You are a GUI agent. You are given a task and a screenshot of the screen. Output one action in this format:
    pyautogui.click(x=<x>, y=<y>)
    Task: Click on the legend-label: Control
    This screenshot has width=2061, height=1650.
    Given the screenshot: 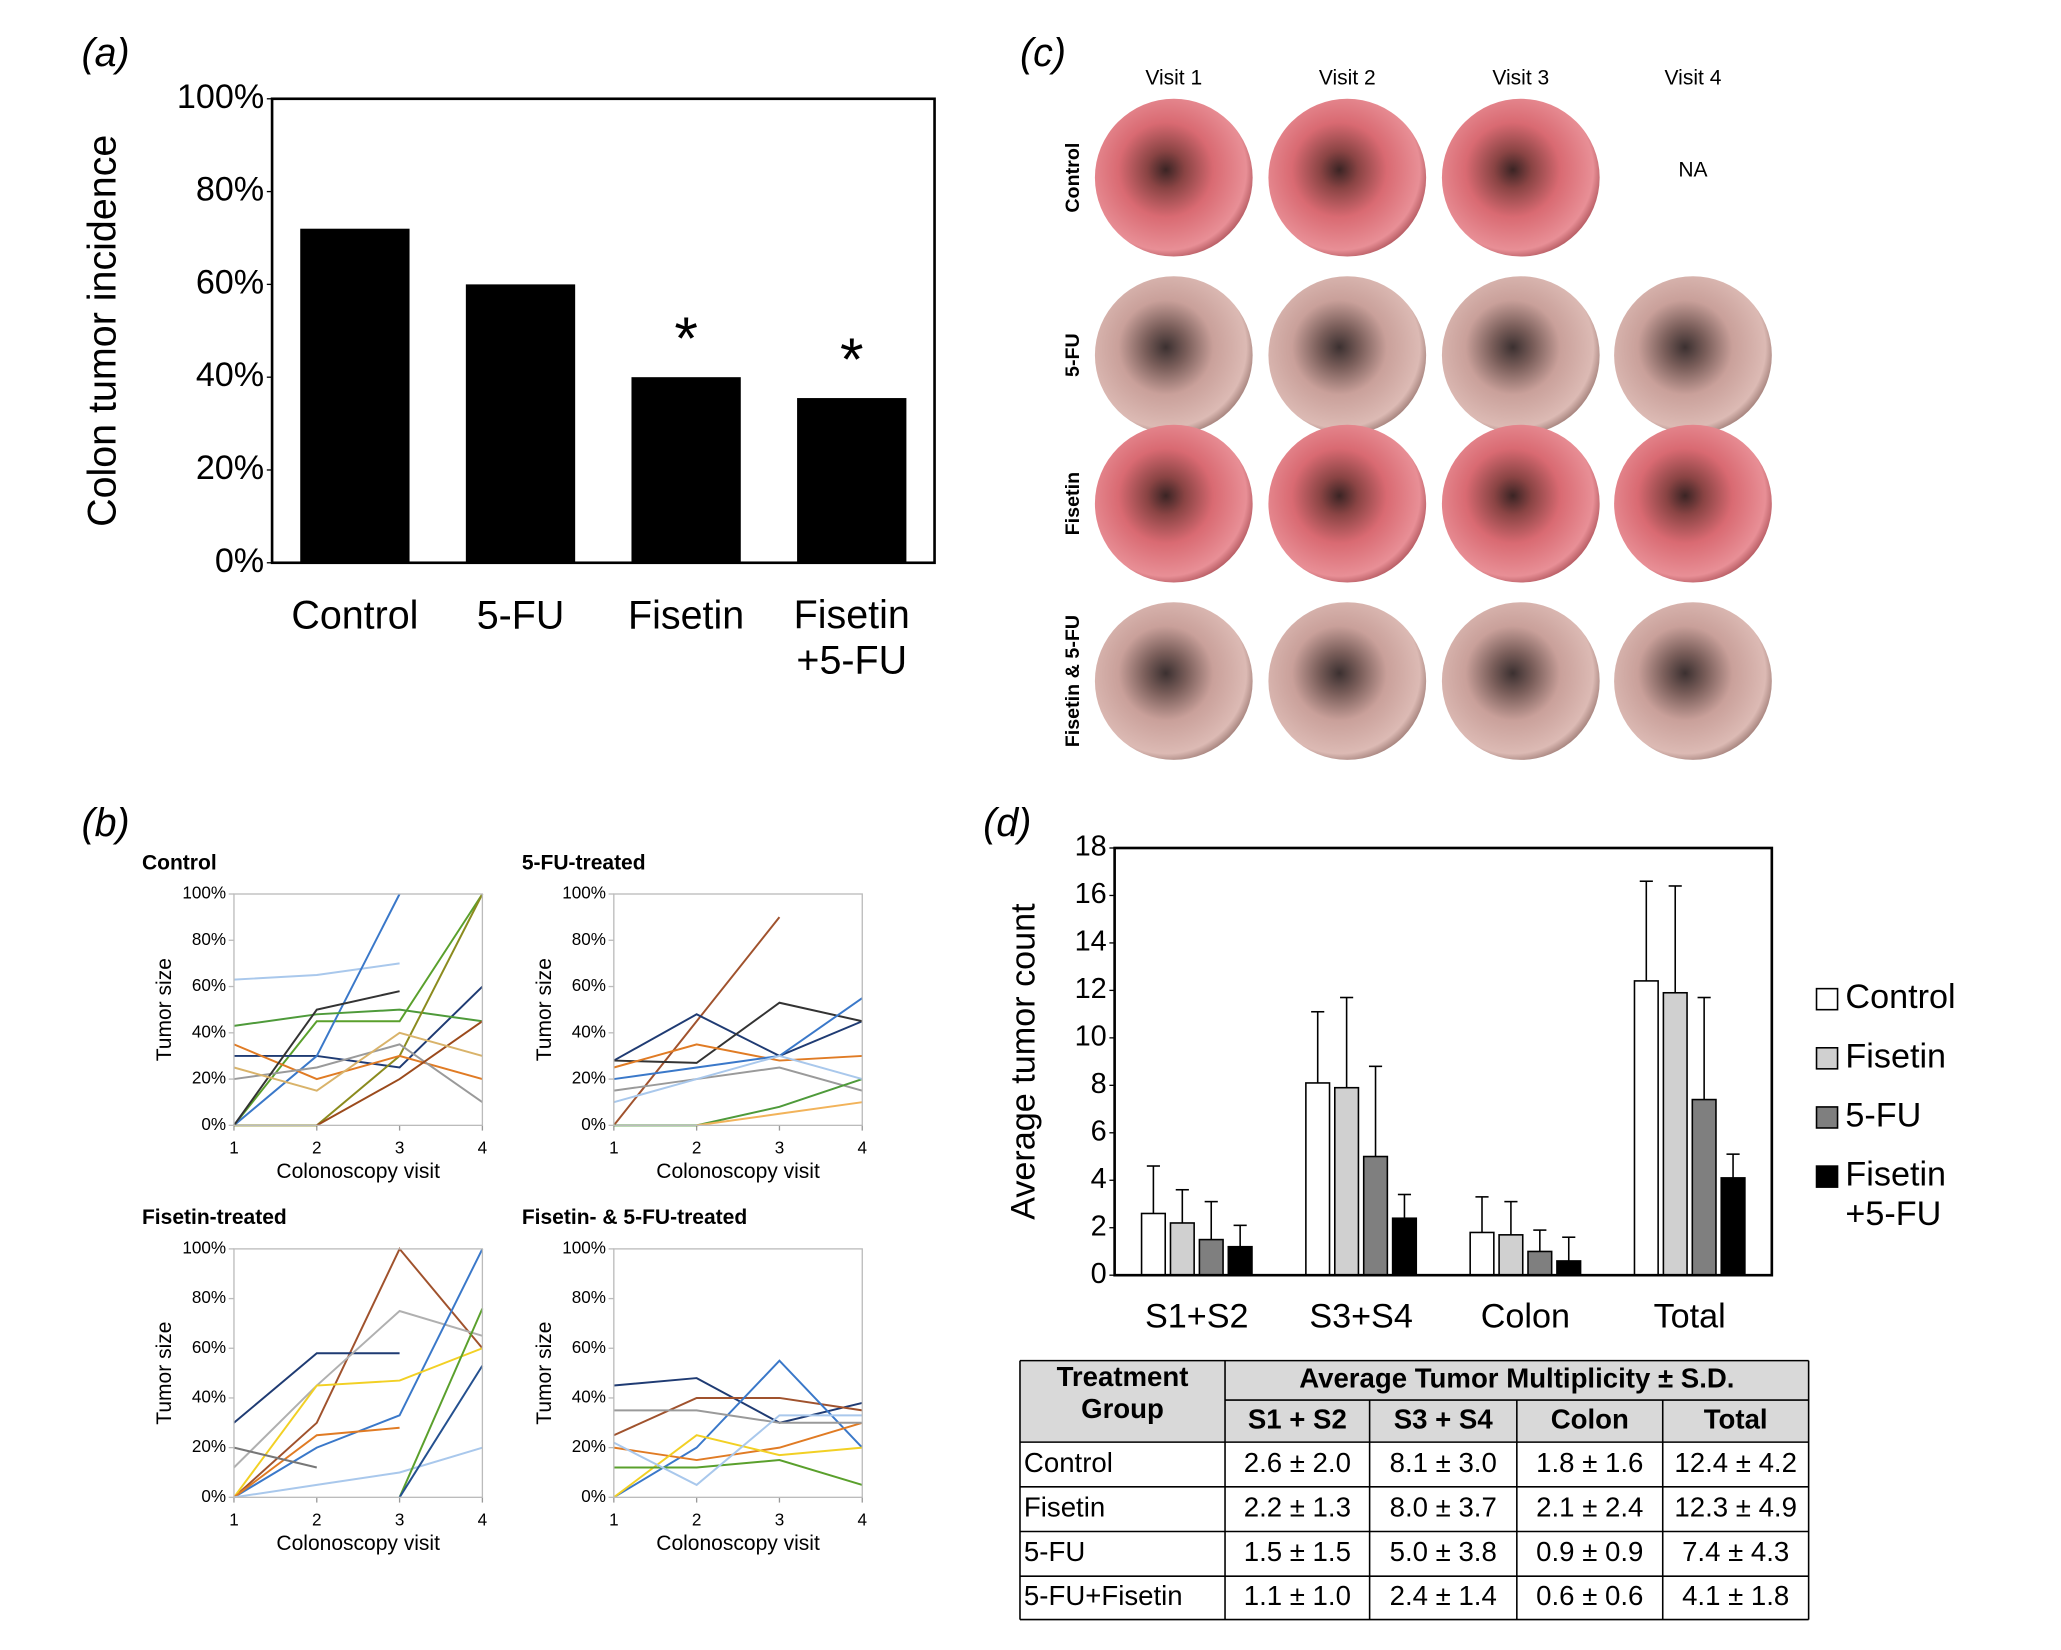 What is the action you would take?
    pyautogui.click(x=1900, y=997)
    